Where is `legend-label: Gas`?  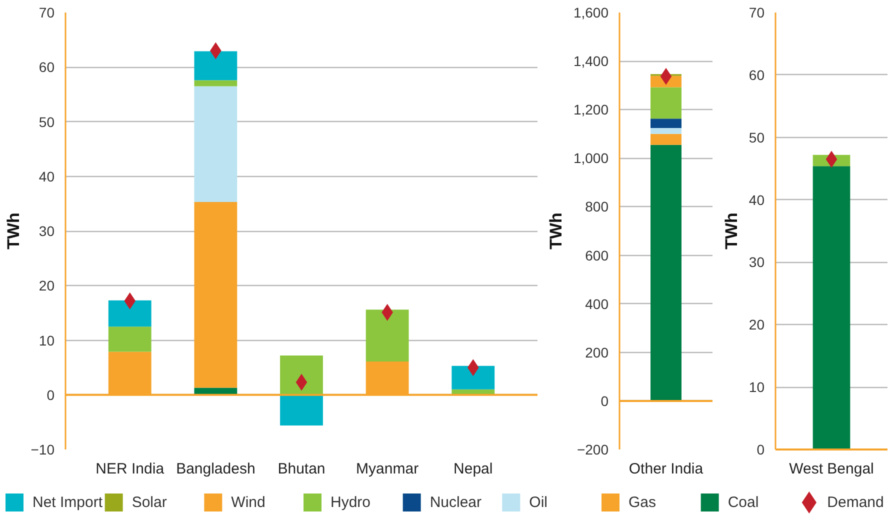
legend-label: Gas is located at coordinates (642, 502).